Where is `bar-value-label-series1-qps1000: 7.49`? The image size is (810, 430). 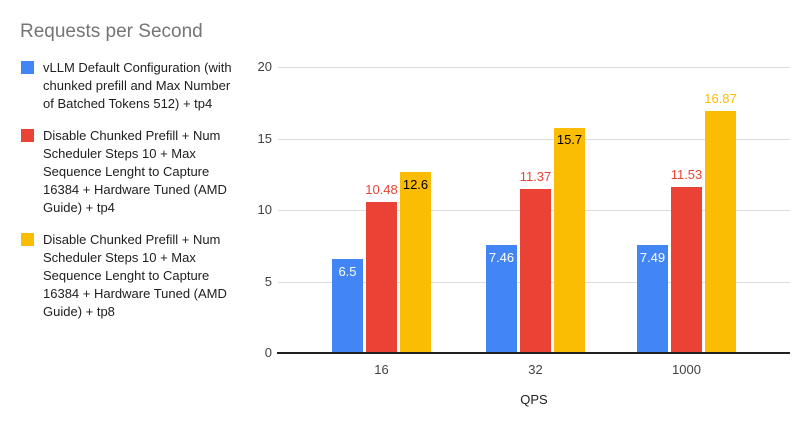
bar-value-label-series1-qps1000: 7.49 is located at coordinates (652, 257).